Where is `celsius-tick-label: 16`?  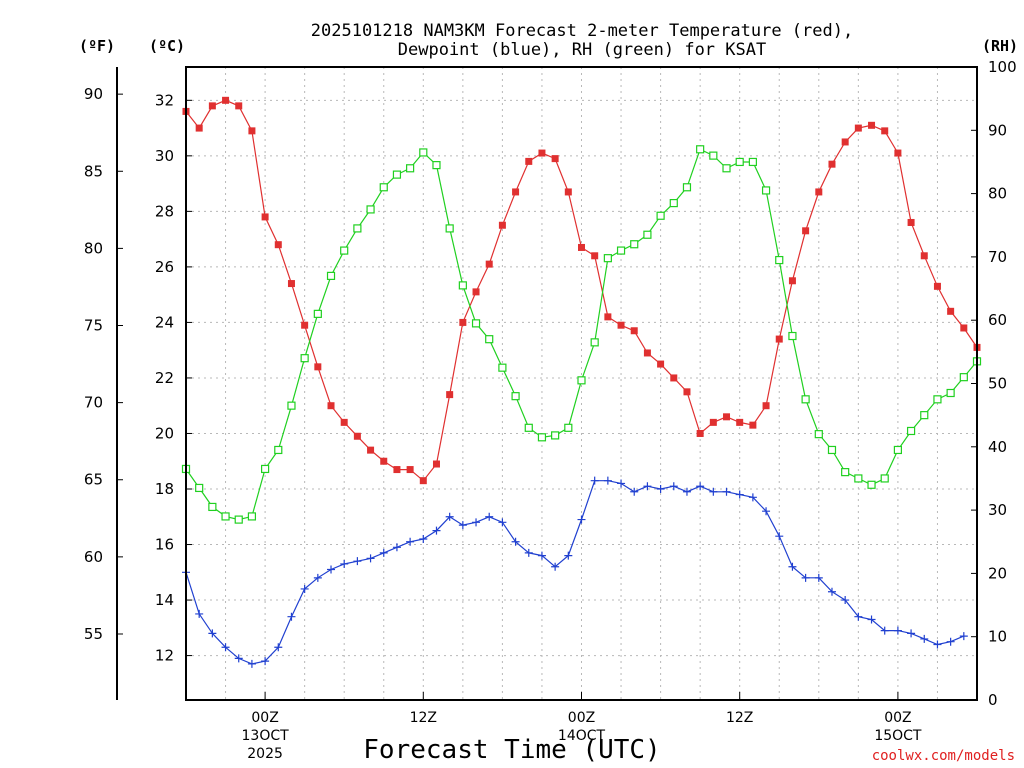
celsius-tick-label: 16 is located at coordinates (164, 545).